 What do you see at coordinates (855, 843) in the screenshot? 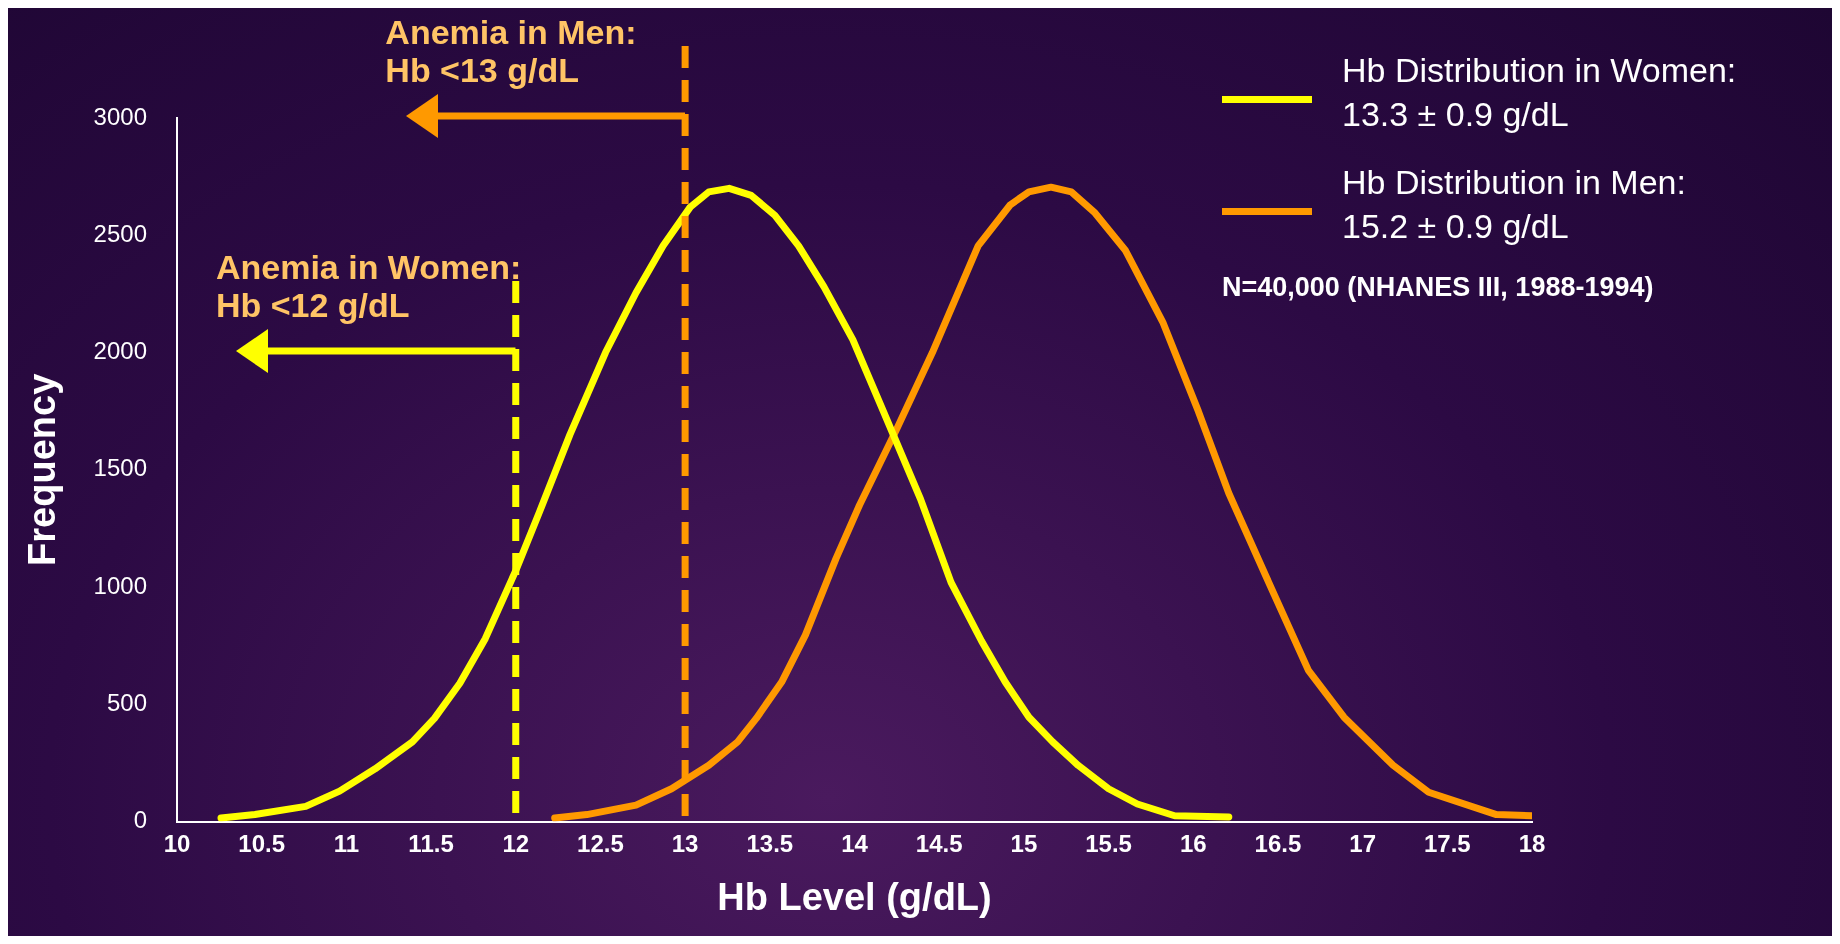
I see `x-tick-label: 14` at bounding box center [855, 843].